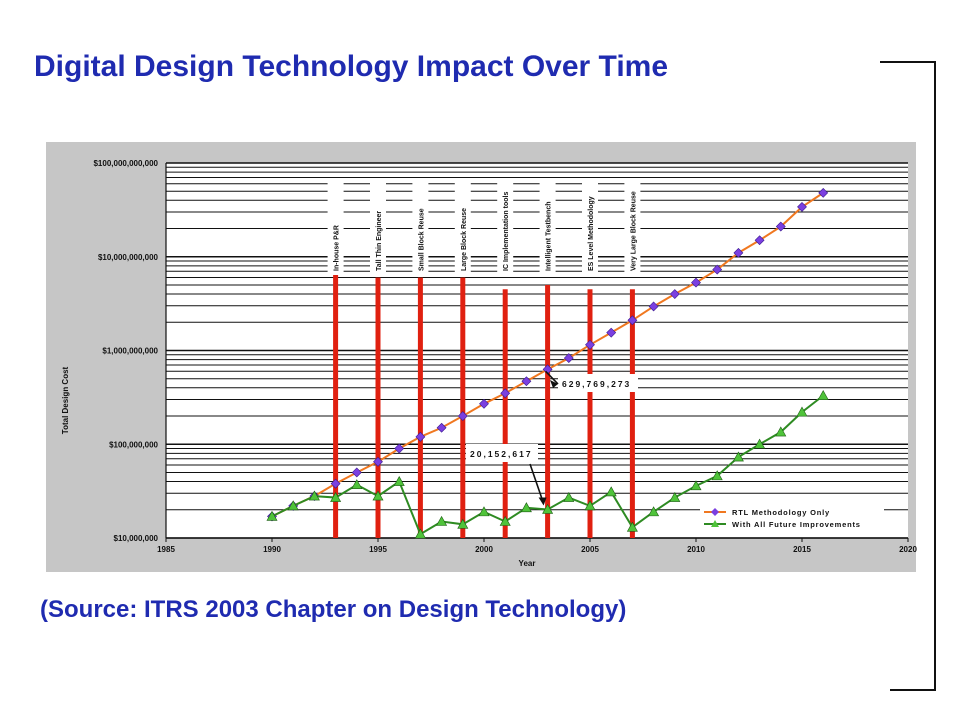  What do you see at coordinates (136, 538) in the screenshot?
I see `y-tick-label: $10,000,000` at bounding box center [136, 538].